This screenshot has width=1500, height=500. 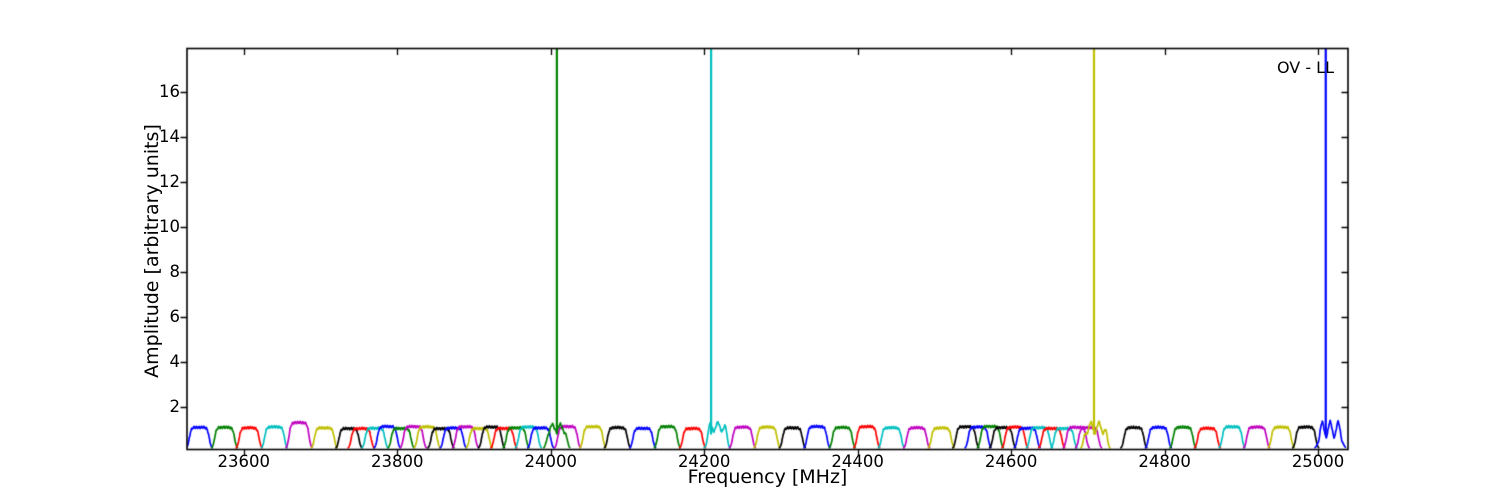 What do you see at coordinates (175, 406) in the screenshot?
I see `y-tick-label: 2` at bounding box center [175, 406].